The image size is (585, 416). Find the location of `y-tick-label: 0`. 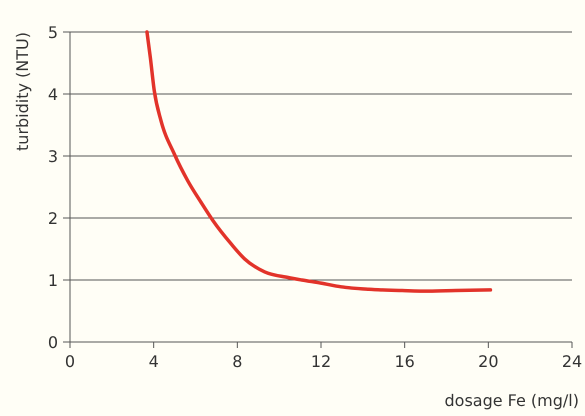

y-tick-label: 0 is located at coordinates (53, 342).